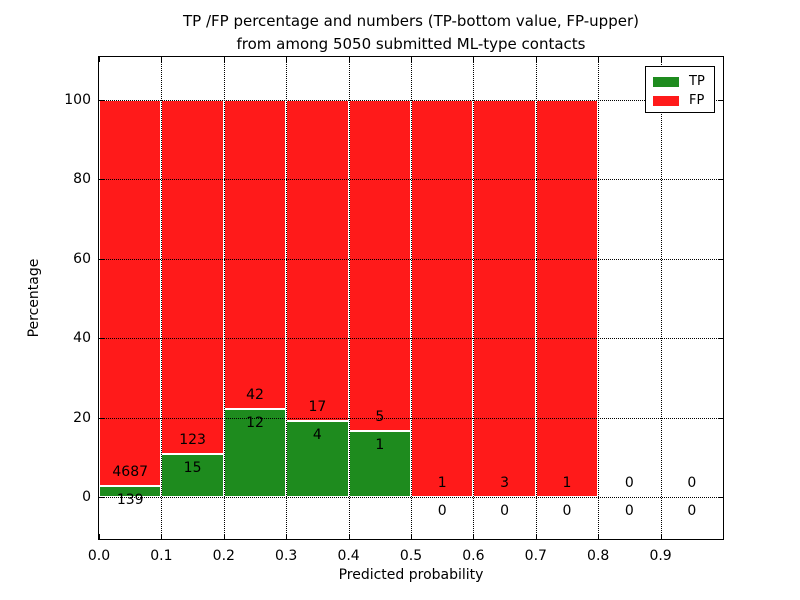  Describe the element at coordinates (223, 556) in the screenshot. I see `x-tick-label: 0.2` at that location.